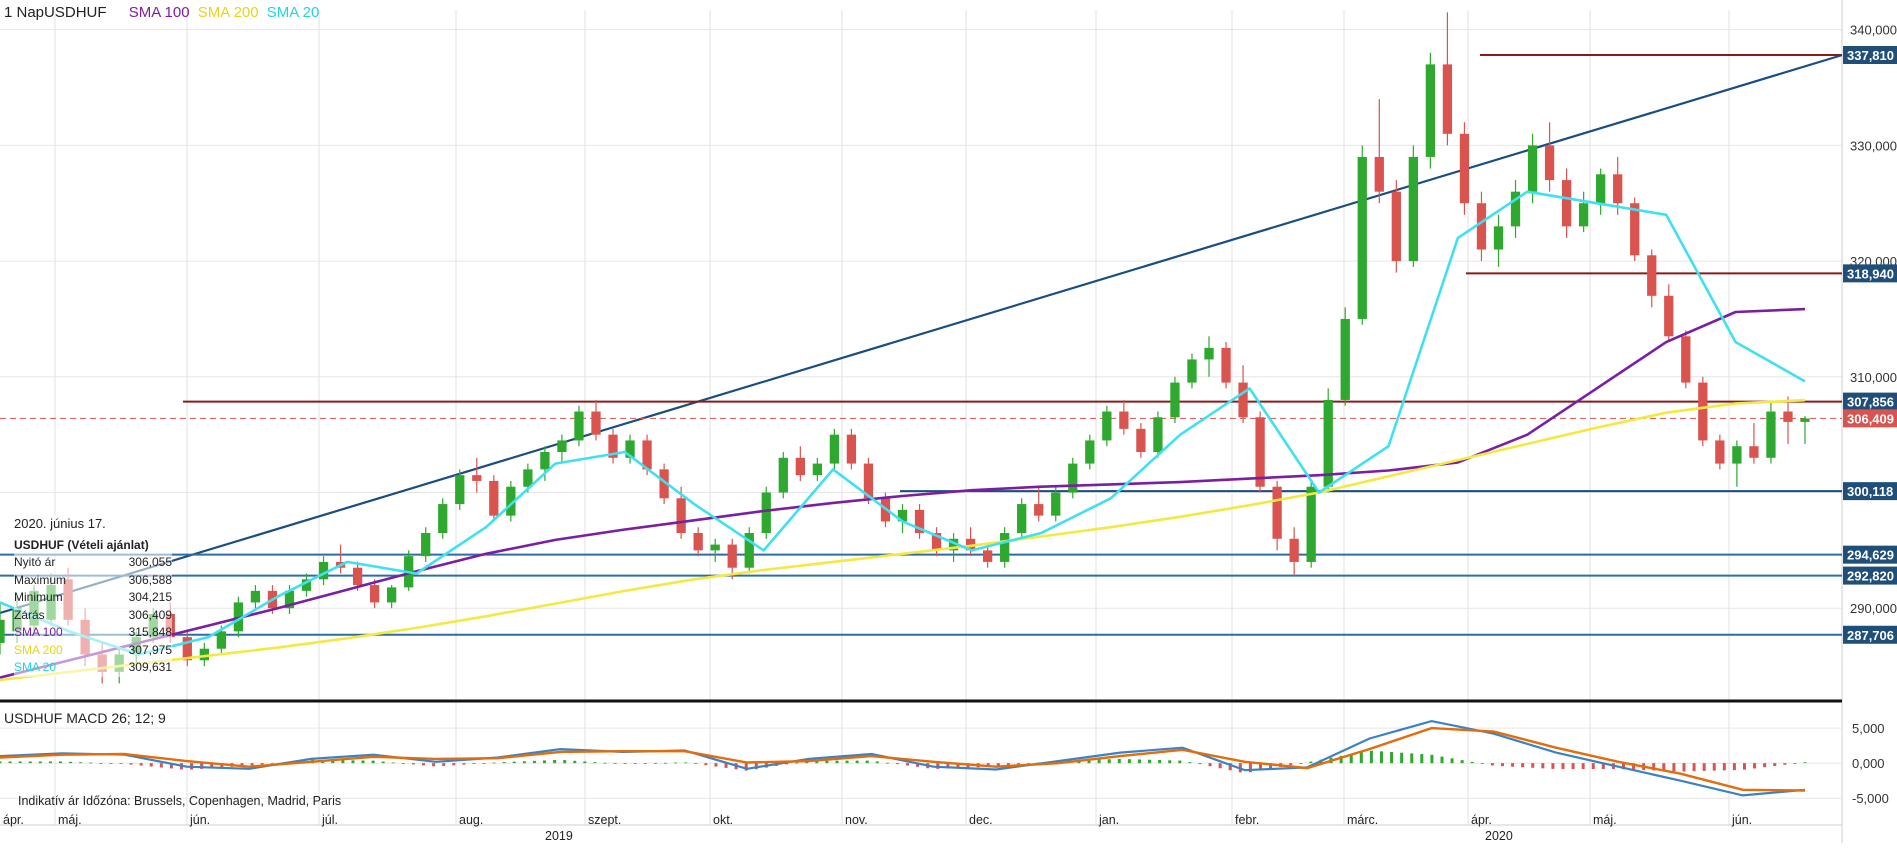 The width and height of the screenshot is (1897, 848). Describe the element at coordinates (1499, 836) in the screenshot. I see `year-label: 2020` at that location.